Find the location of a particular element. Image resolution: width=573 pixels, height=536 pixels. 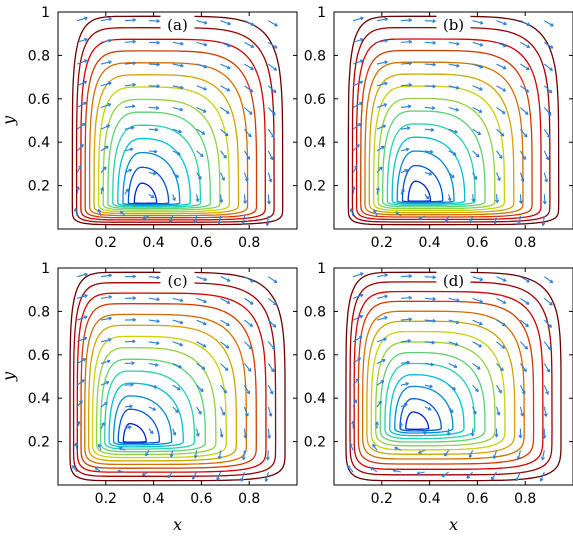

x-tick-label: 0.6 is located at coordinates (477, 243).